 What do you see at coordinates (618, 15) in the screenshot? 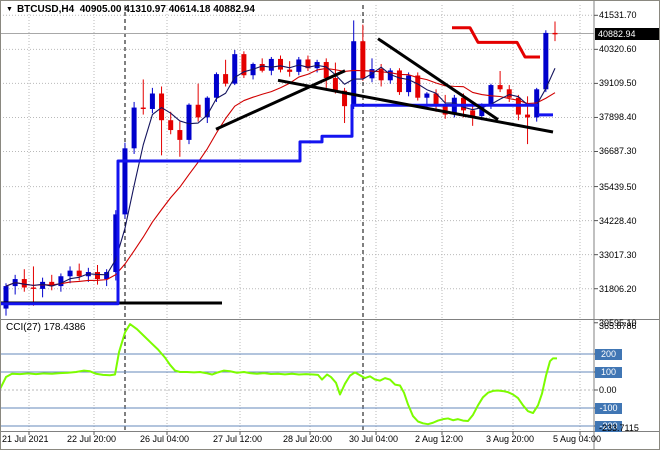
I see `price-tick-label: 41531.70` at bounding box center [618, 15].